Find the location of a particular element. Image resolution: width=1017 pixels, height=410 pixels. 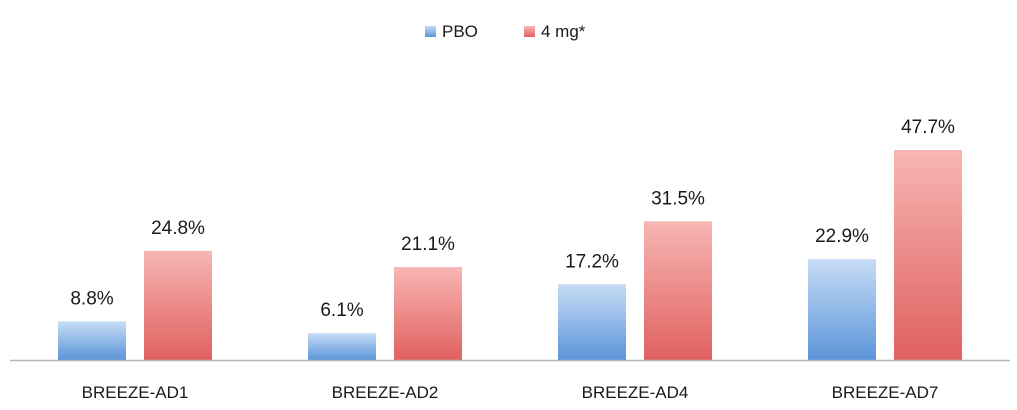

value-label-4-mg-breeze-ad7: 47.7% is located at coordinates (928, 127).